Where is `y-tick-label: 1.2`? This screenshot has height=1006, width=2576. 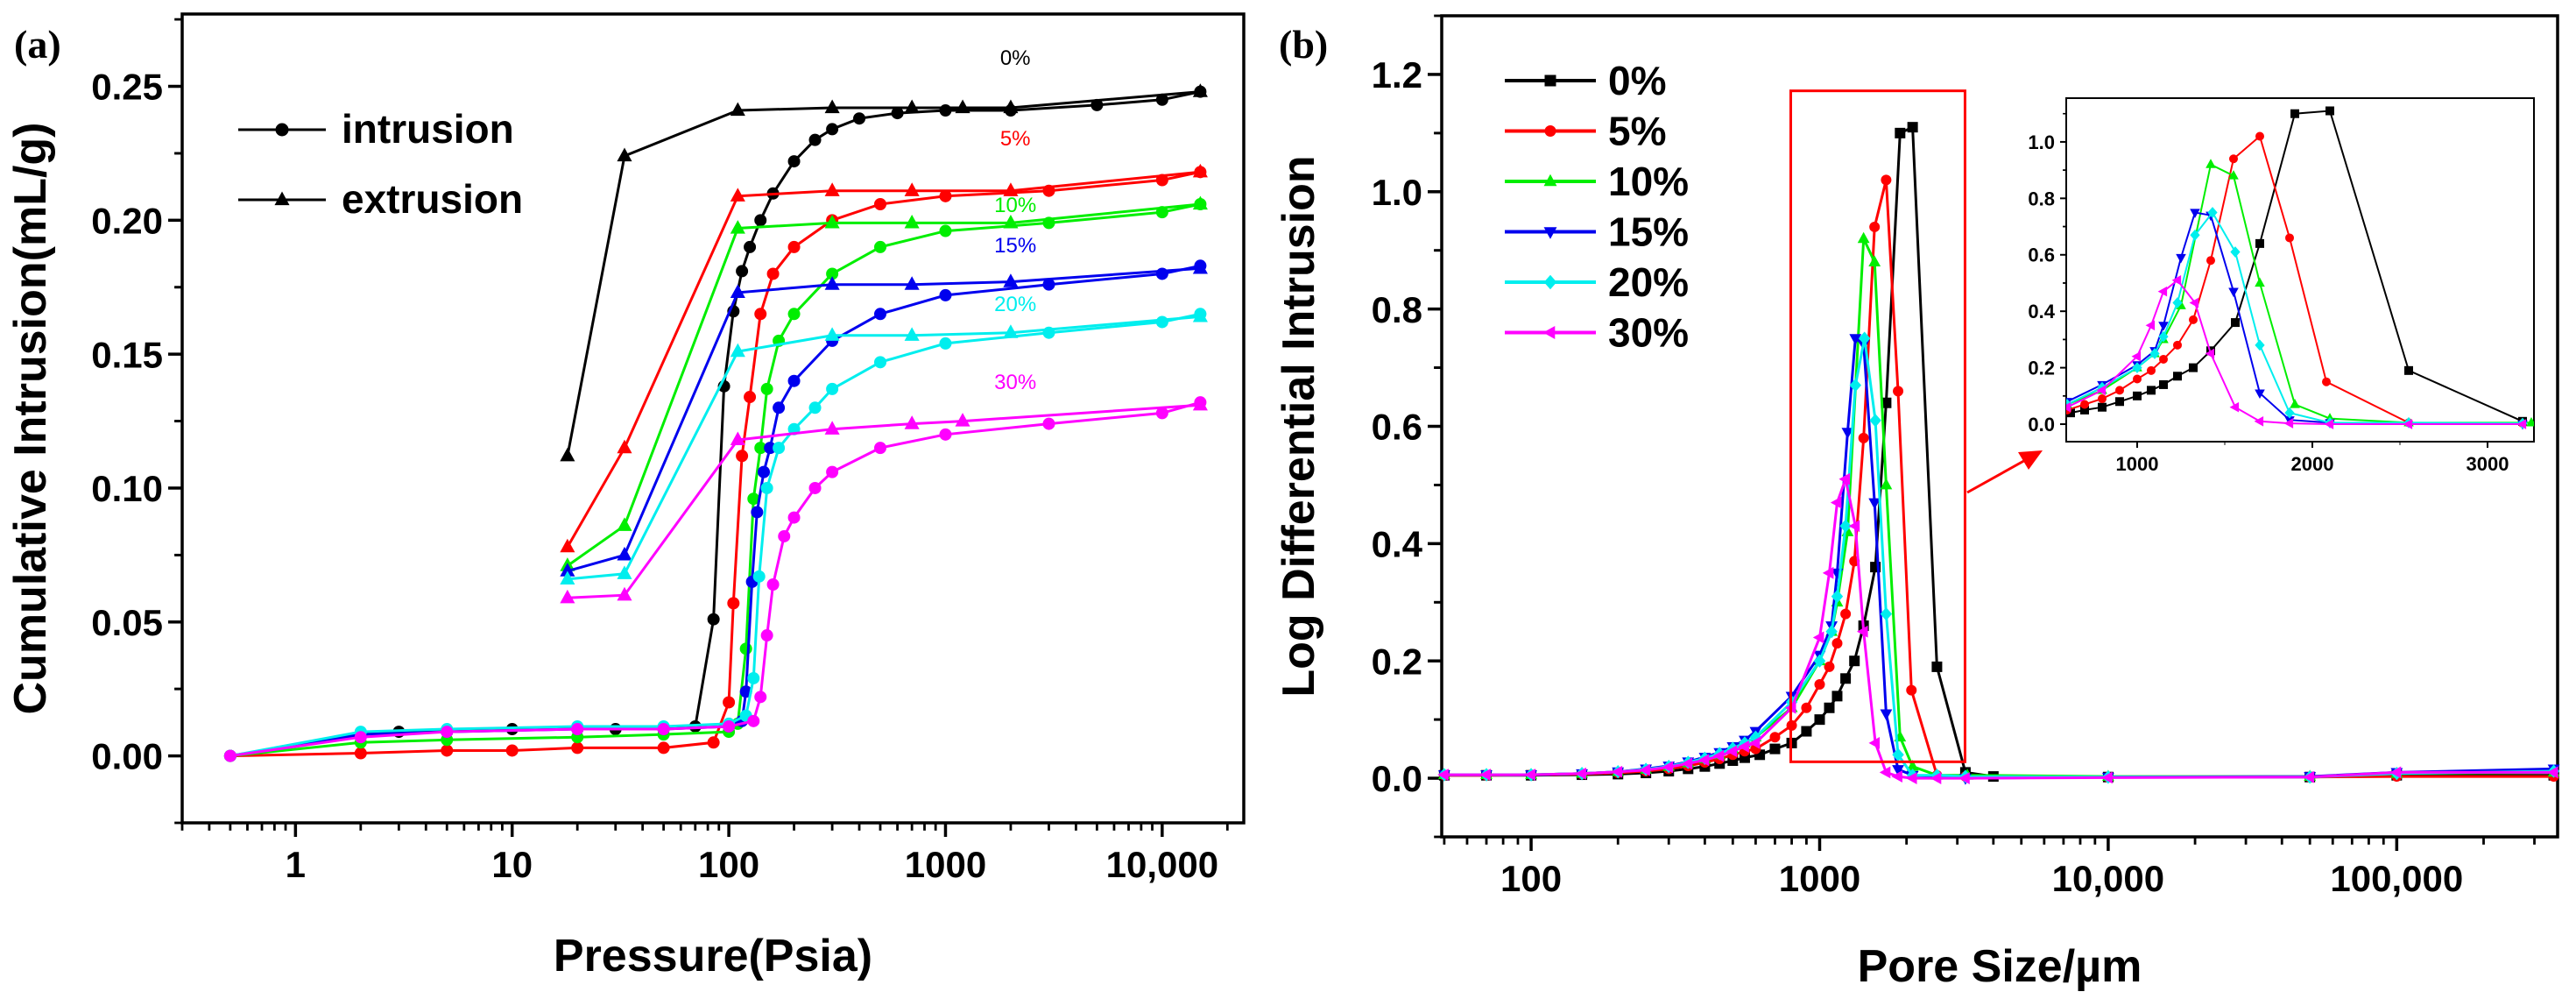 y-tick-label: 1.2 is located at coordinates (1397, 75).